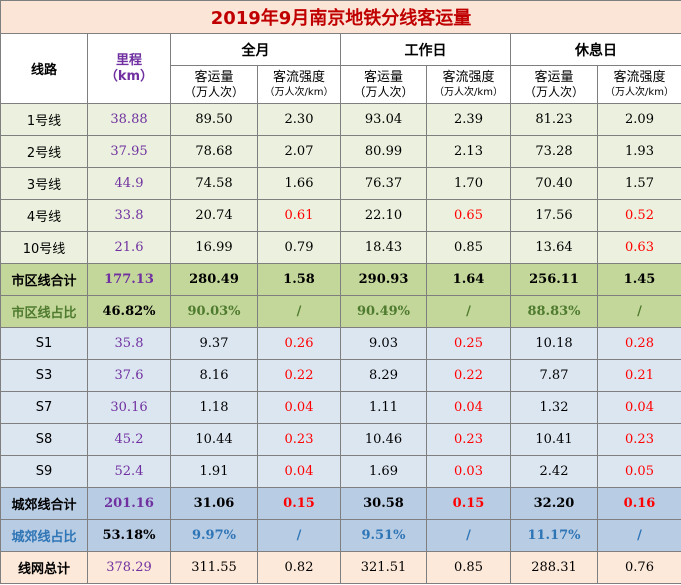 This screenshot has height=585, width=681. What do you see at coordinates (129, 567) in the screenshot?
I see `line-km: 378.29` at bounding box center [129, 567].